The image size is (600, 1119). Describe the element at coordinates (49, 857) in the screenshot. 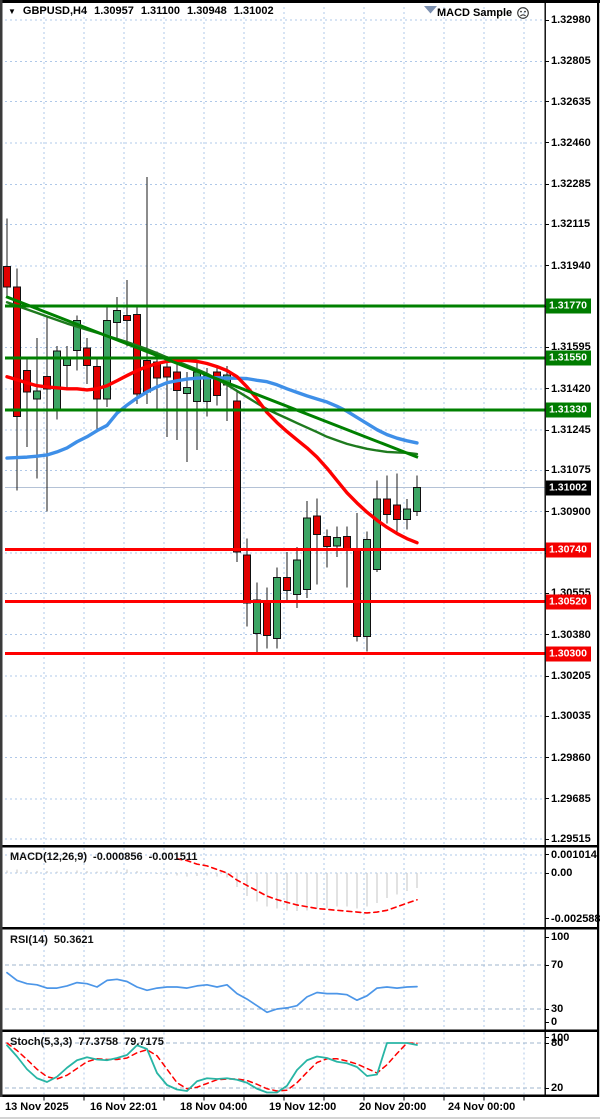

I see `macd-indicator-name: MACD(12,26,9)` at that location.